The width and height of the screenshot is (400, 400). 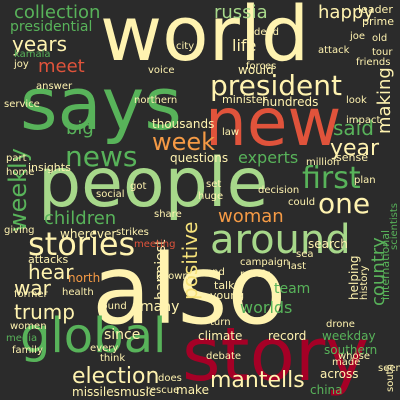 What do you see at coordinates (326, 390) in the screenshot?
I see `word-china: china` at bounding box center [326, 390].